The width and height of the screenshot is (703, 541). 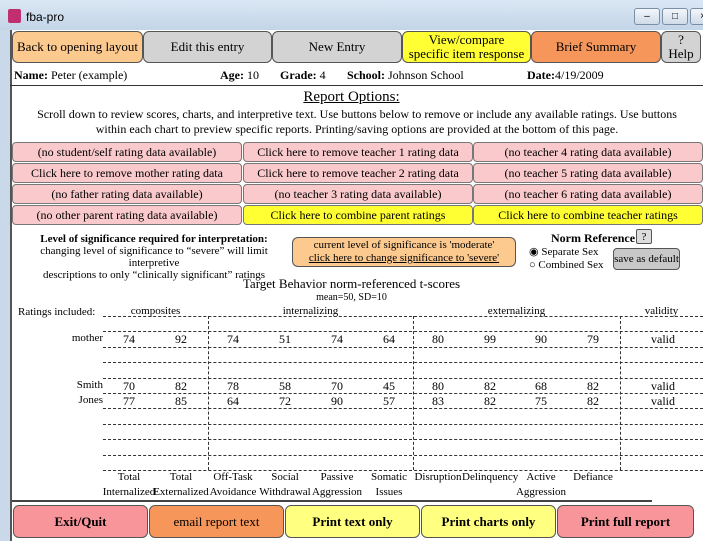 What do you see at coordinates (181, 492) in the screenshot?
I see `column-label-line: Externalized` at bounding box center [181, 492].